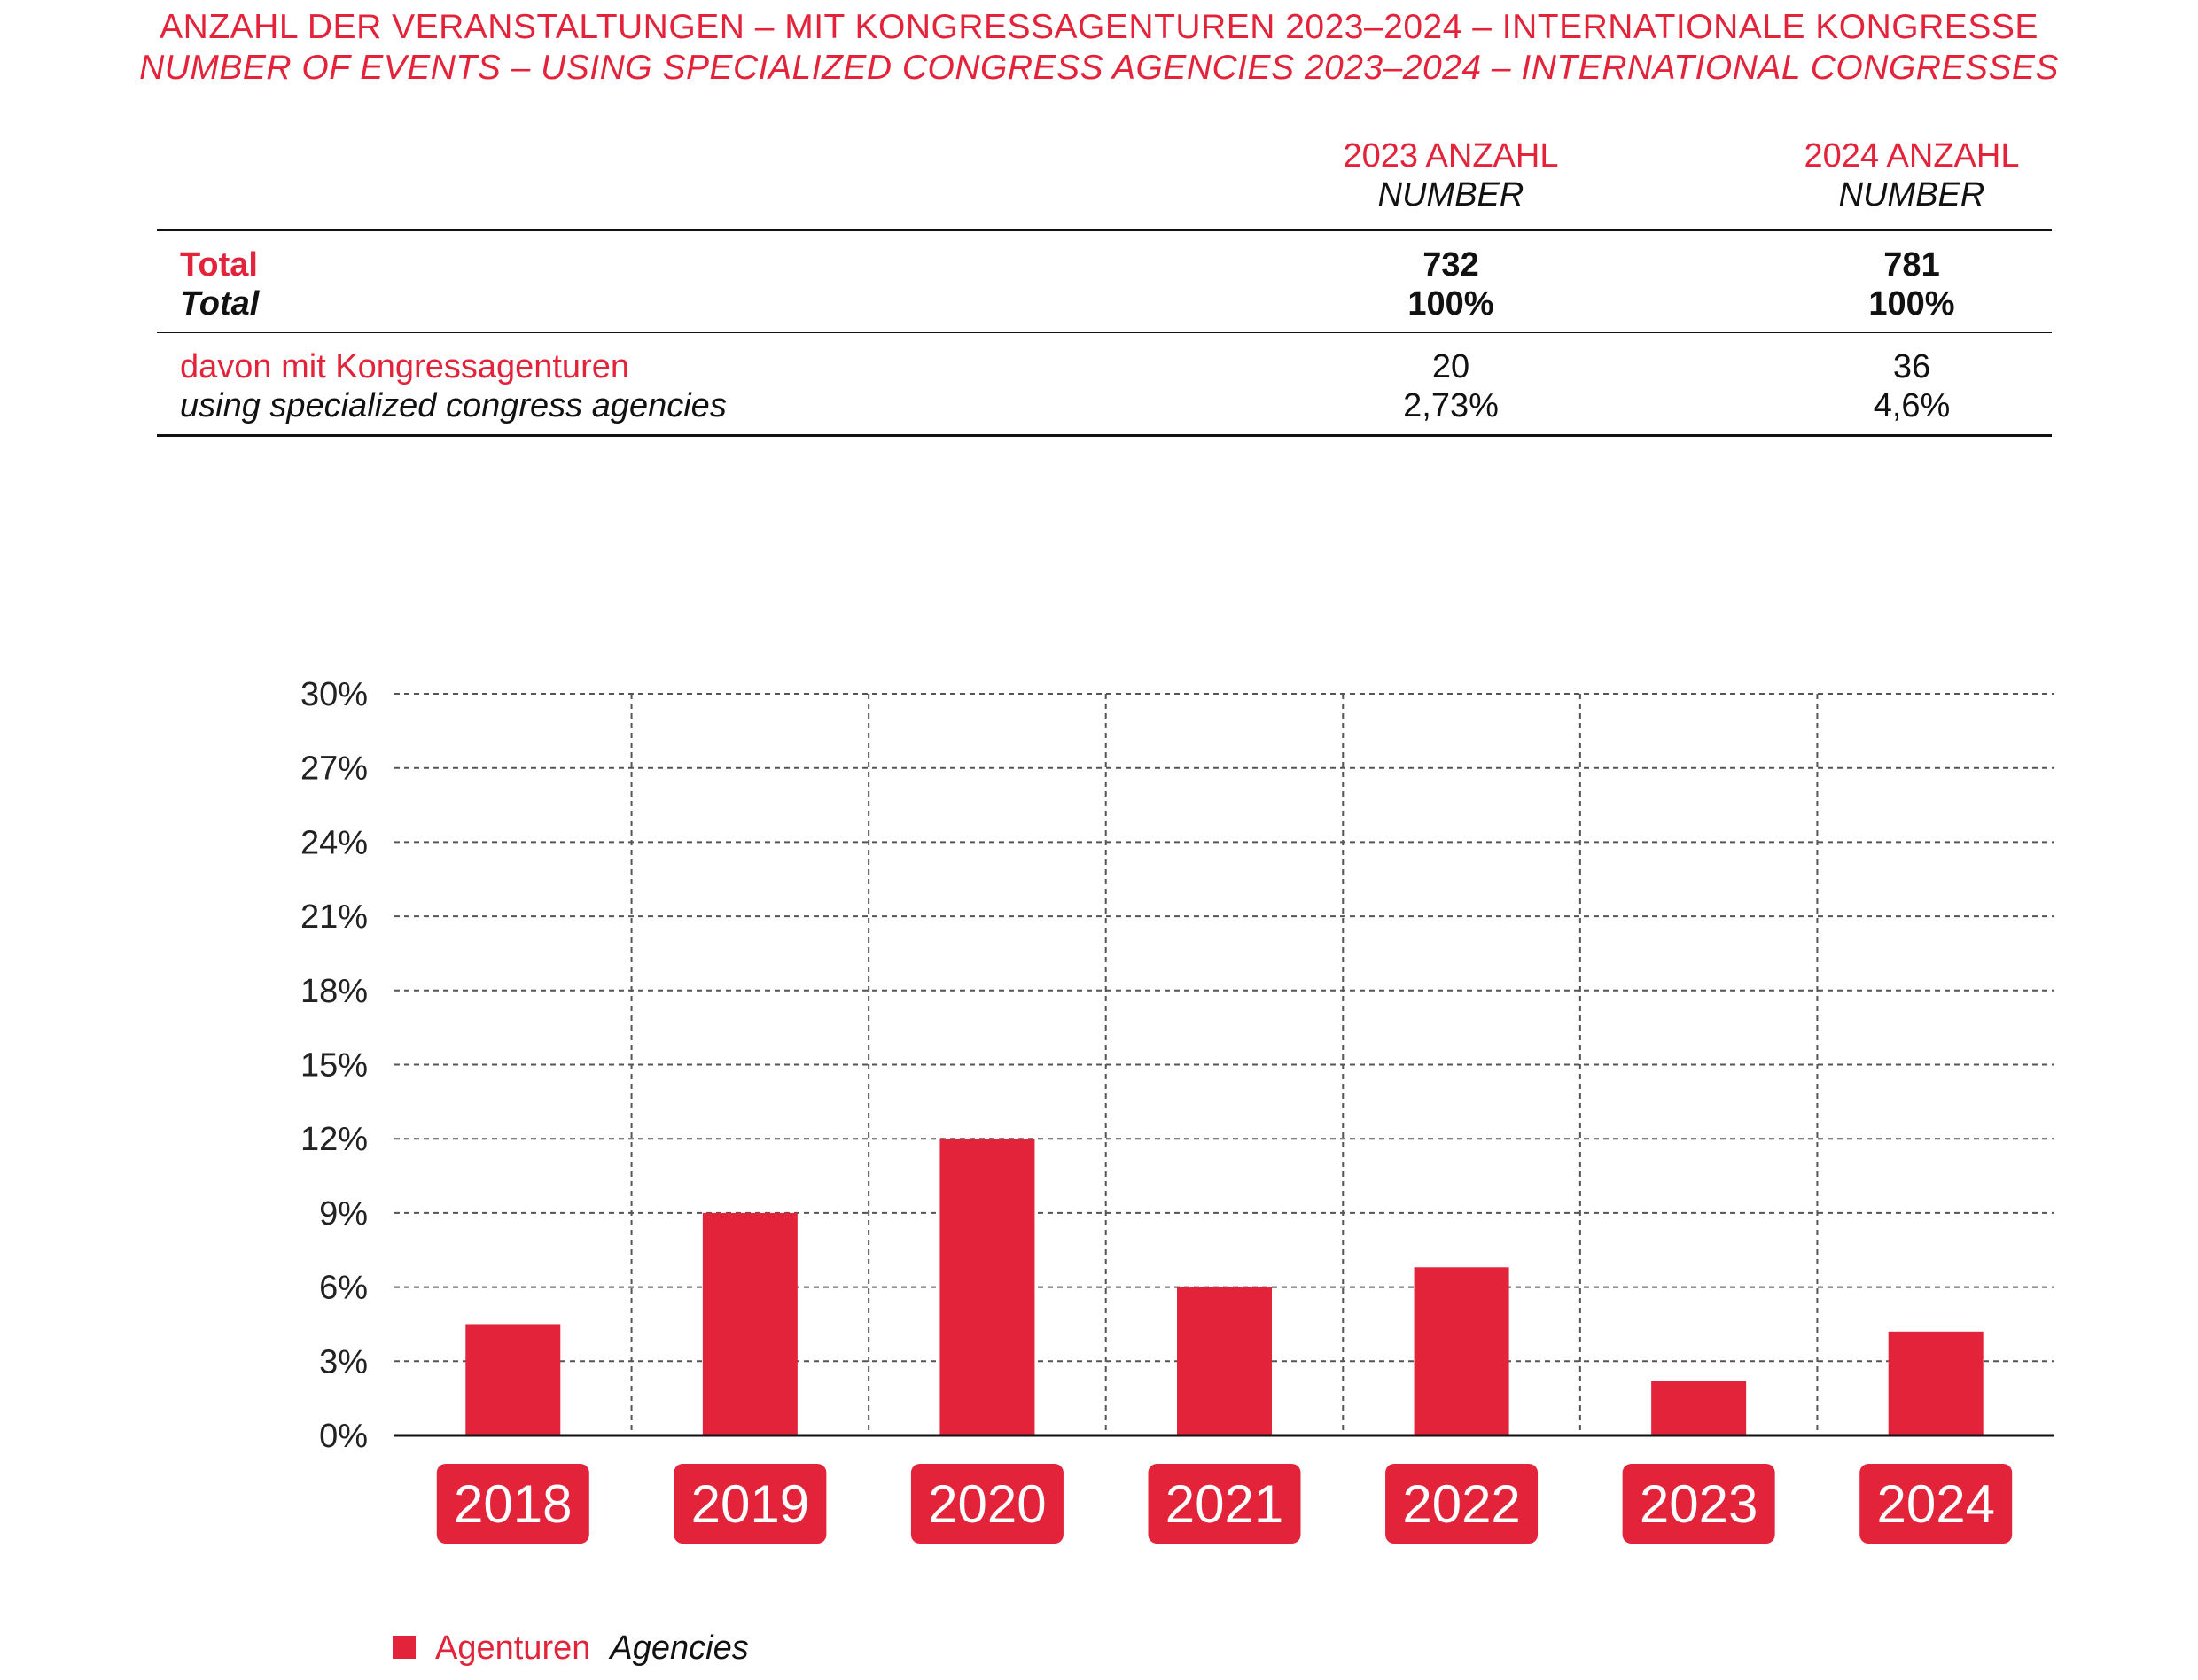 The image size is (2198, 1680). What do you see at coordinates (1699, 1408) in the screenshot?
I see `bar-2023` at bounding box center [1699, 1408].